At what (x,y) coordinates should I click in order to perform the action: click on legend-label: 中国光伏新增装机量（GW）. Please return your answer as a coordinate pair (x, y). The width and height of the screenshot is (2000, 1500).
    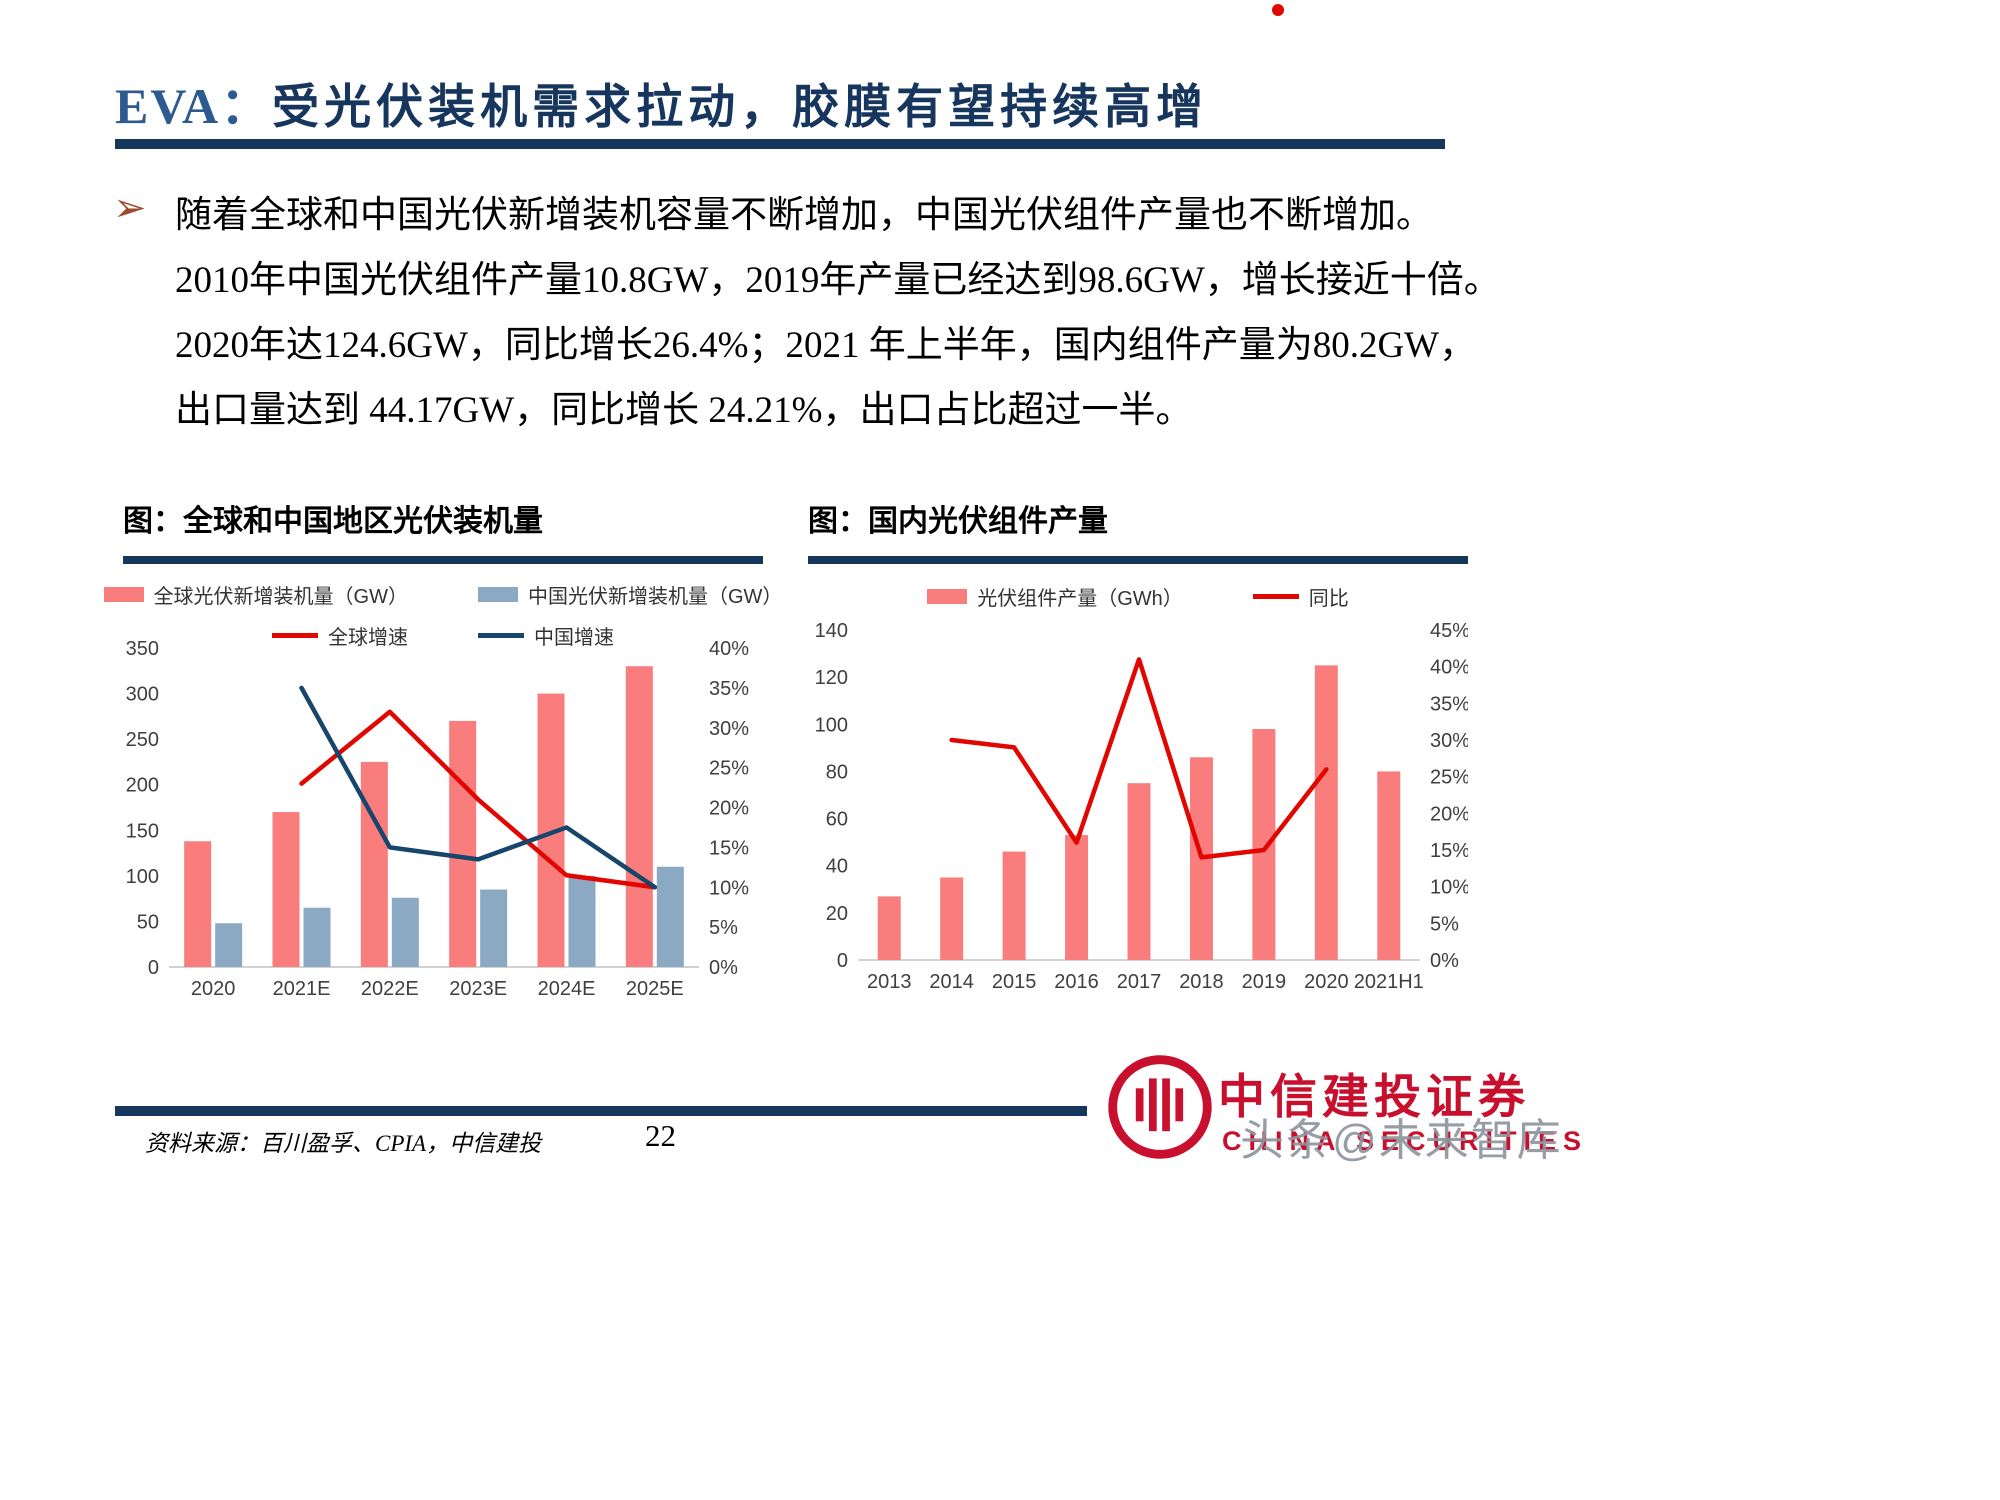
    Looking at the image, I should click on (655, 597).